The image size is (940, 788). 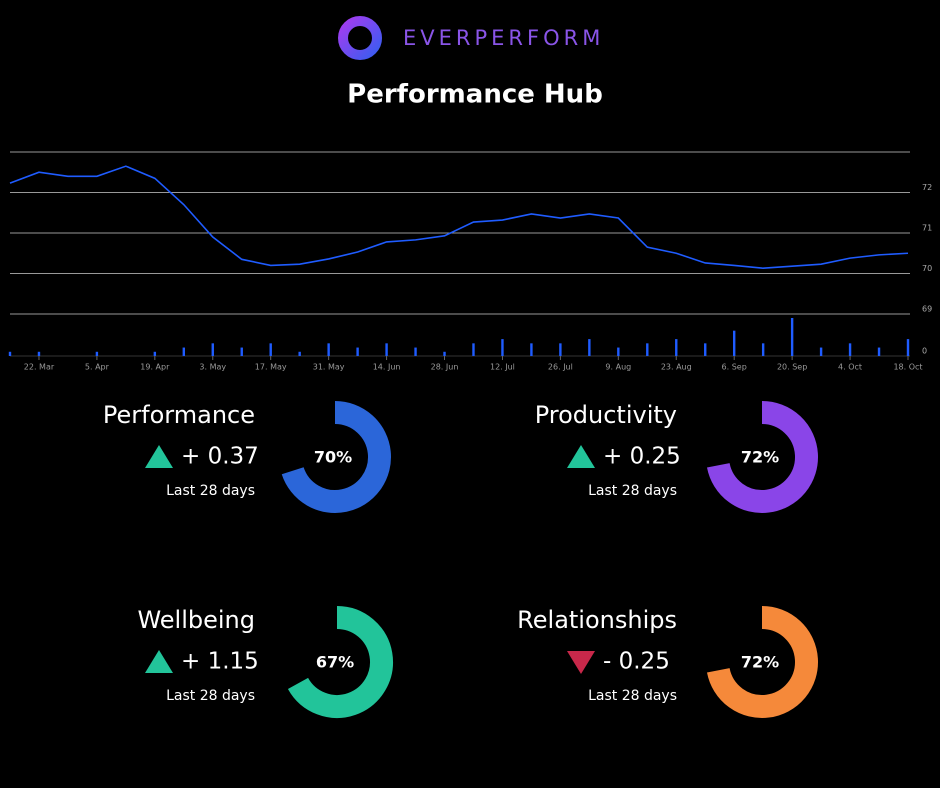 What do you see at coordinates (459, 217) in the screenshot?
I see `line-series` at bounding box center [459, 217].